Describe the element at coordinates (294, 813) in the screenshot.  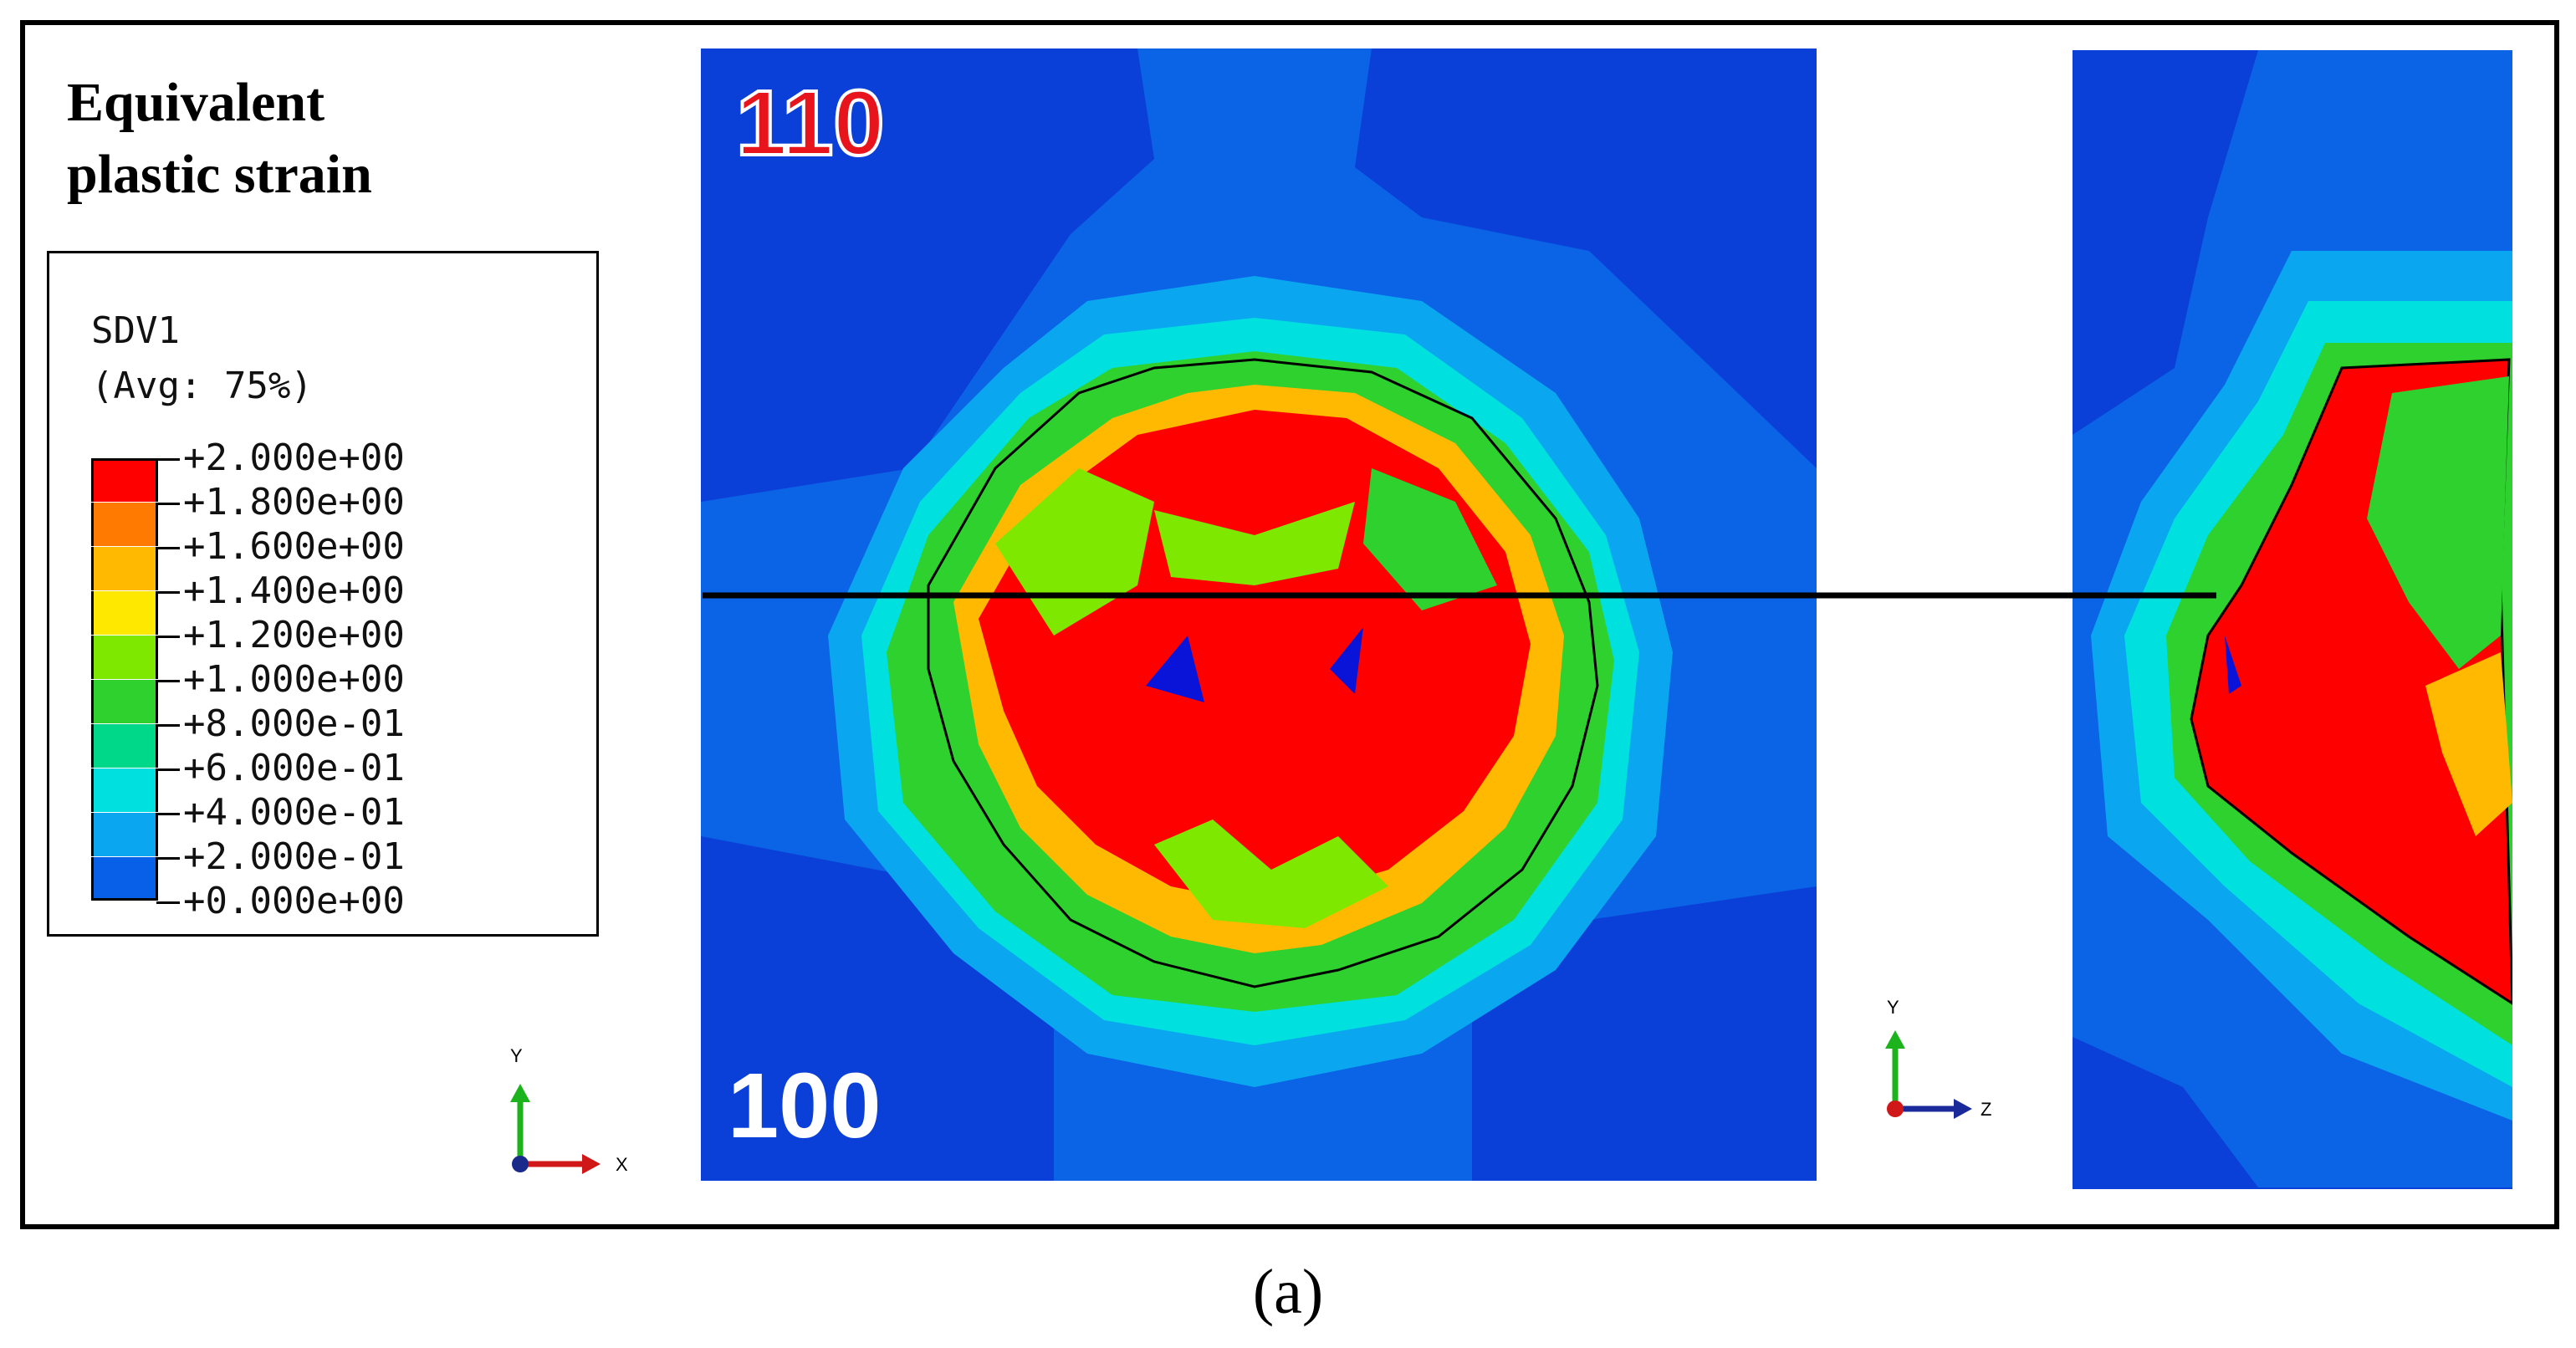
I see `legend-level-label: +4.000e-01` at that location.